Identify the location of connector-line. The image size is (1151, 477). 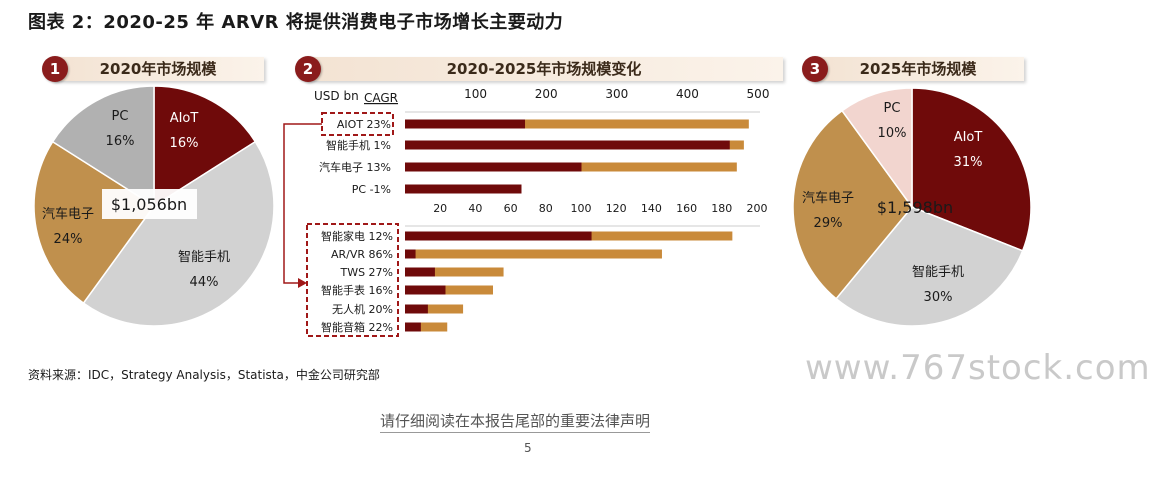
(302, 203).